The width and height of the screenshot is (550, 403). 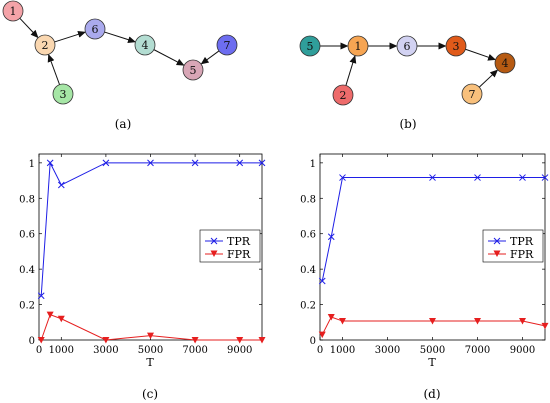 What do you see at coordinates (308, 270) in the screenshot?
I see `chart-d-ytick-label: 0.4` at bounding box center [308, 270].